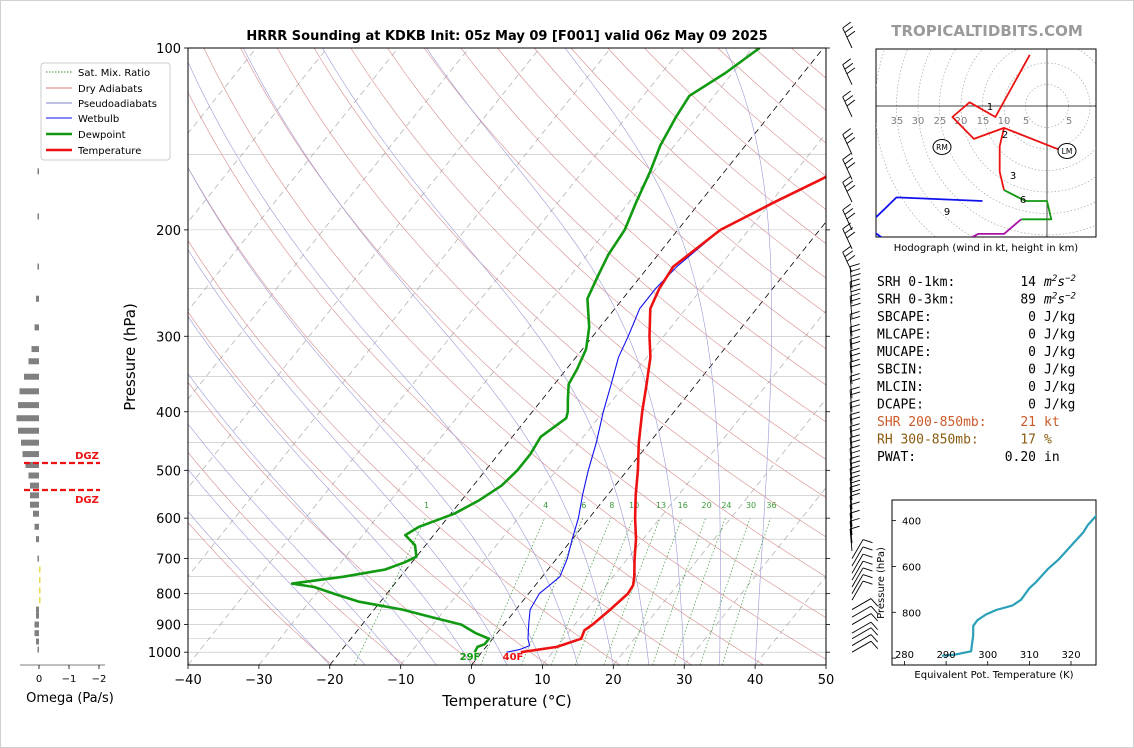  Describe the element at coordinates (102, 135) in the screenshot. I see `legend-label-dewpoint: Dewpoint` at that location.